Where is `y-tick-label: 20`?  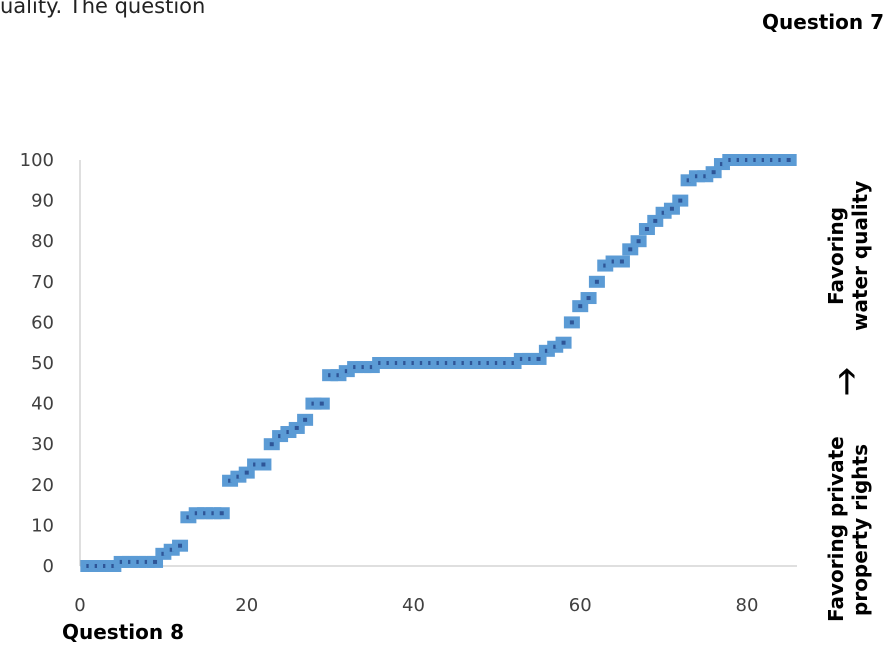
y-tick-label: 20 is located at coordinates (42, 485).